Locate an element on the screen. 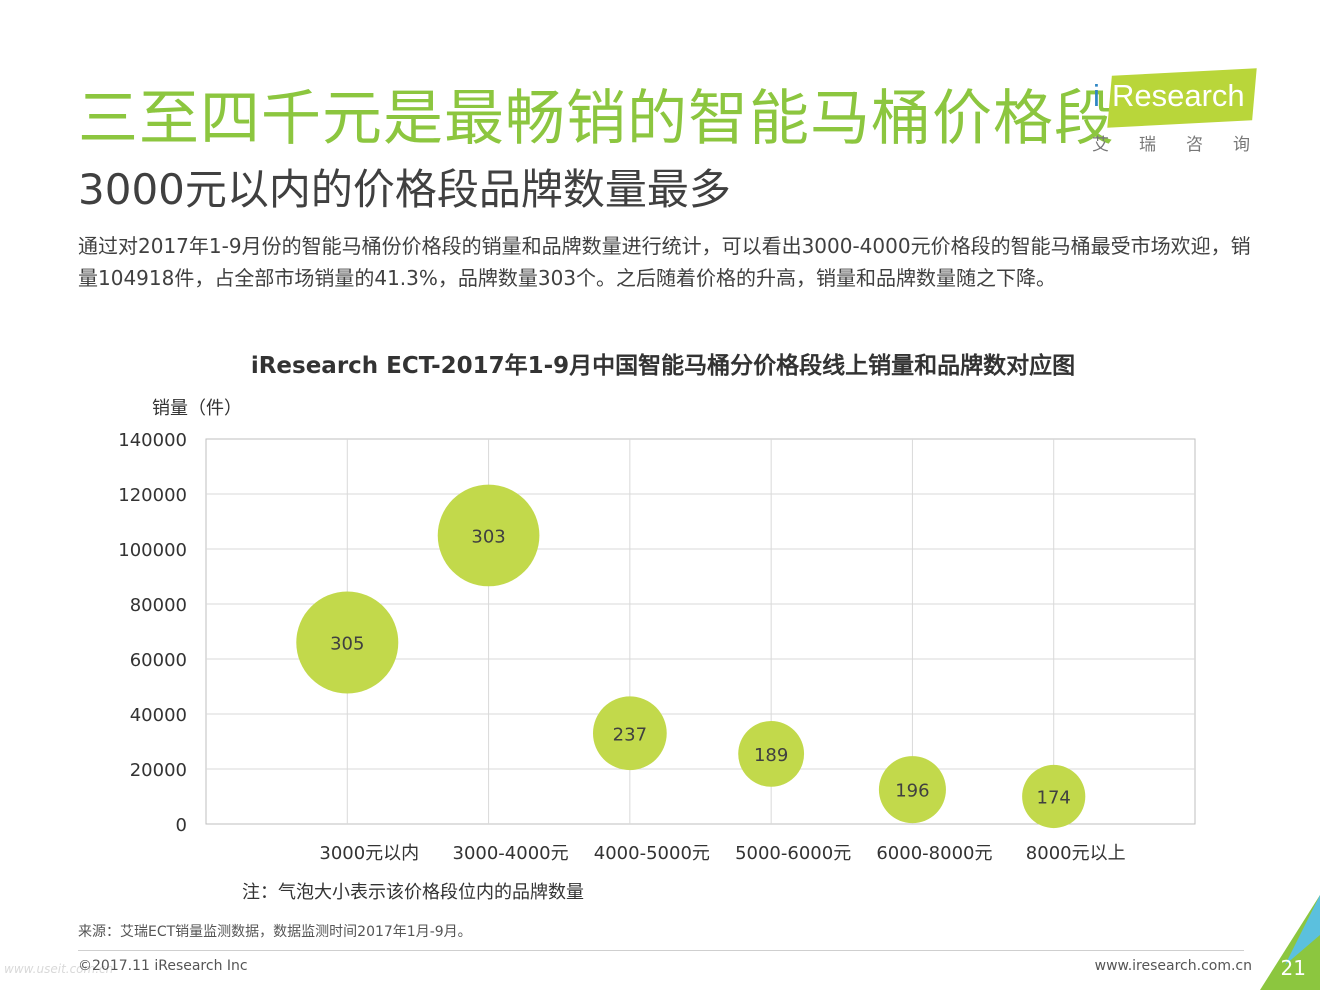 The height and width of the screenshot is (990, 1320). y-tick-label: 100000 is located at coordinates (152, 550).